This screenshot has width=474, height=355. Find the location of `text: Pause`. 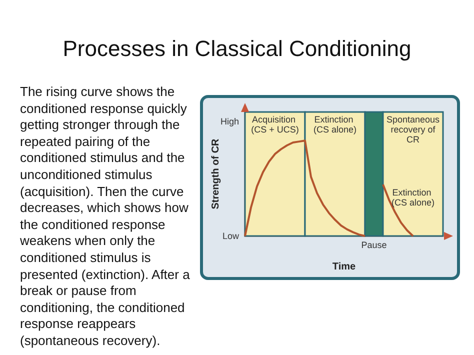

text: Pause is located at coordinates (374, 245).